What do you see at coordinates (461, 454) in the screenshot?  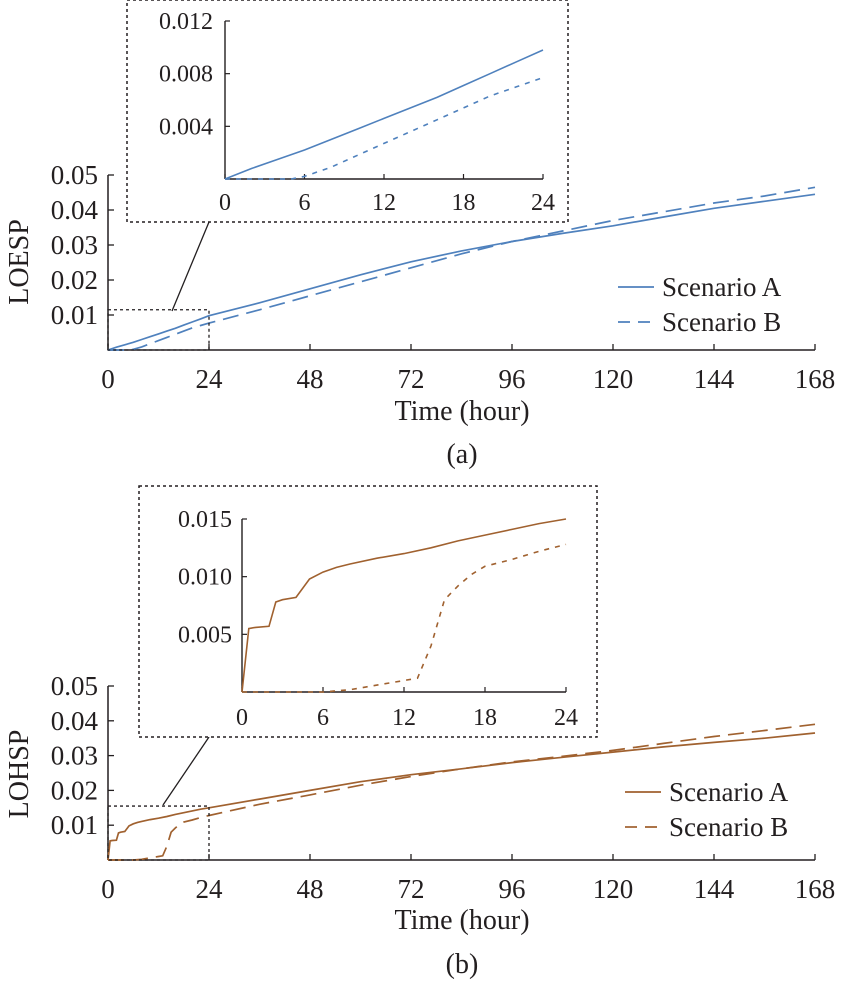 I see `figure-caption: (a)` at bounding box center [461, 454].